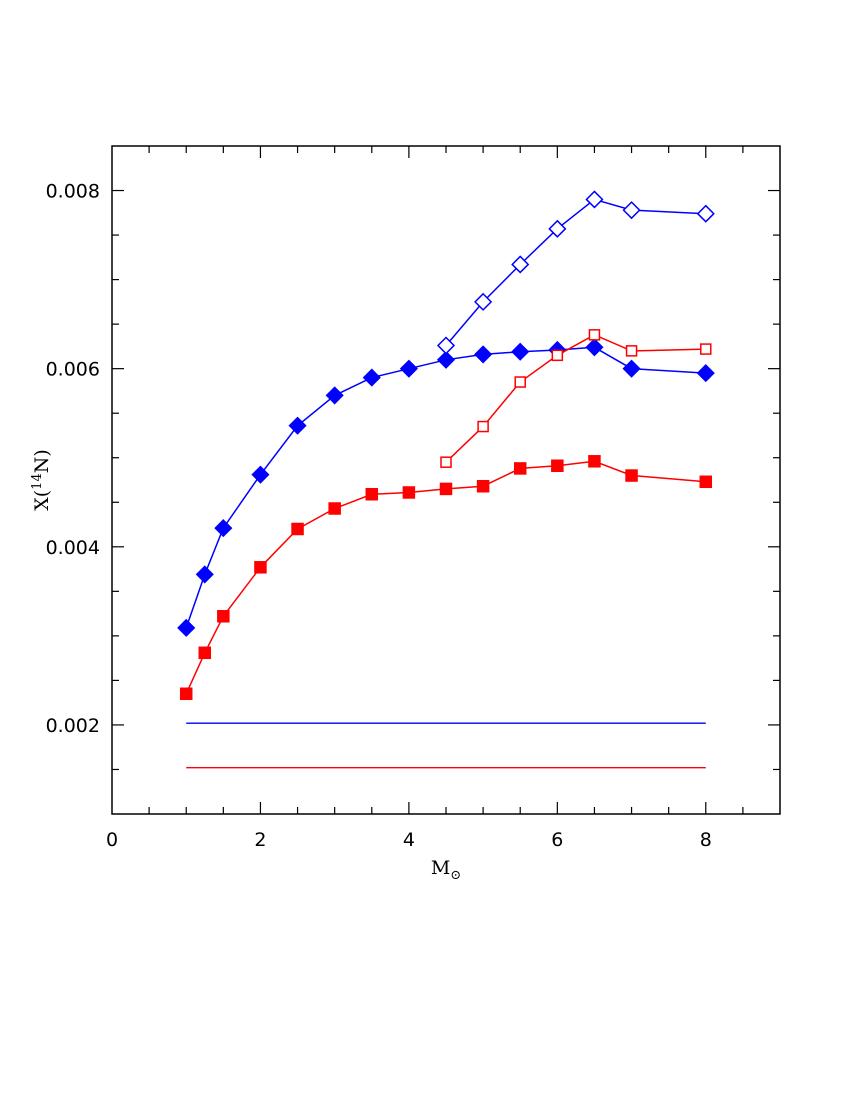 The height and width of the screenshot is (1100, 850). I want to click on x-axis-title: M⊙, so click(446, 870).